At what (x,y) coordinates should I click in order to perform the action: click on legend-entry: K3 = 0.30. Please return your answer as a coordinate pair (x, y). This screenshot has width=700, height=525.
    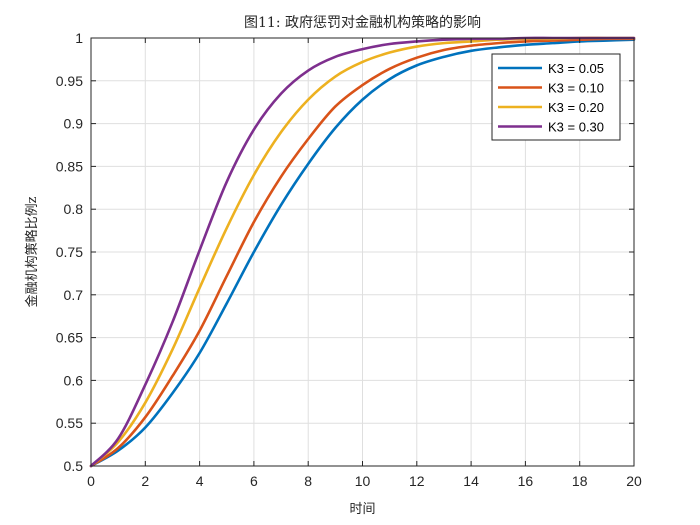
    Looking at the image, I should click on (576, 127).